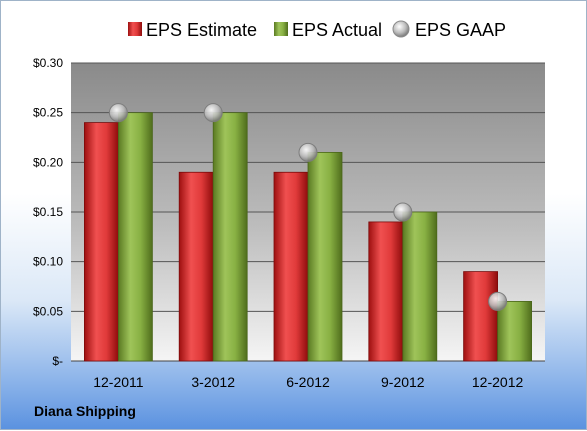 The height and width of the screenshot is (431, 587). I want to click on y-tick-label: $0.20, so click(48, 162).